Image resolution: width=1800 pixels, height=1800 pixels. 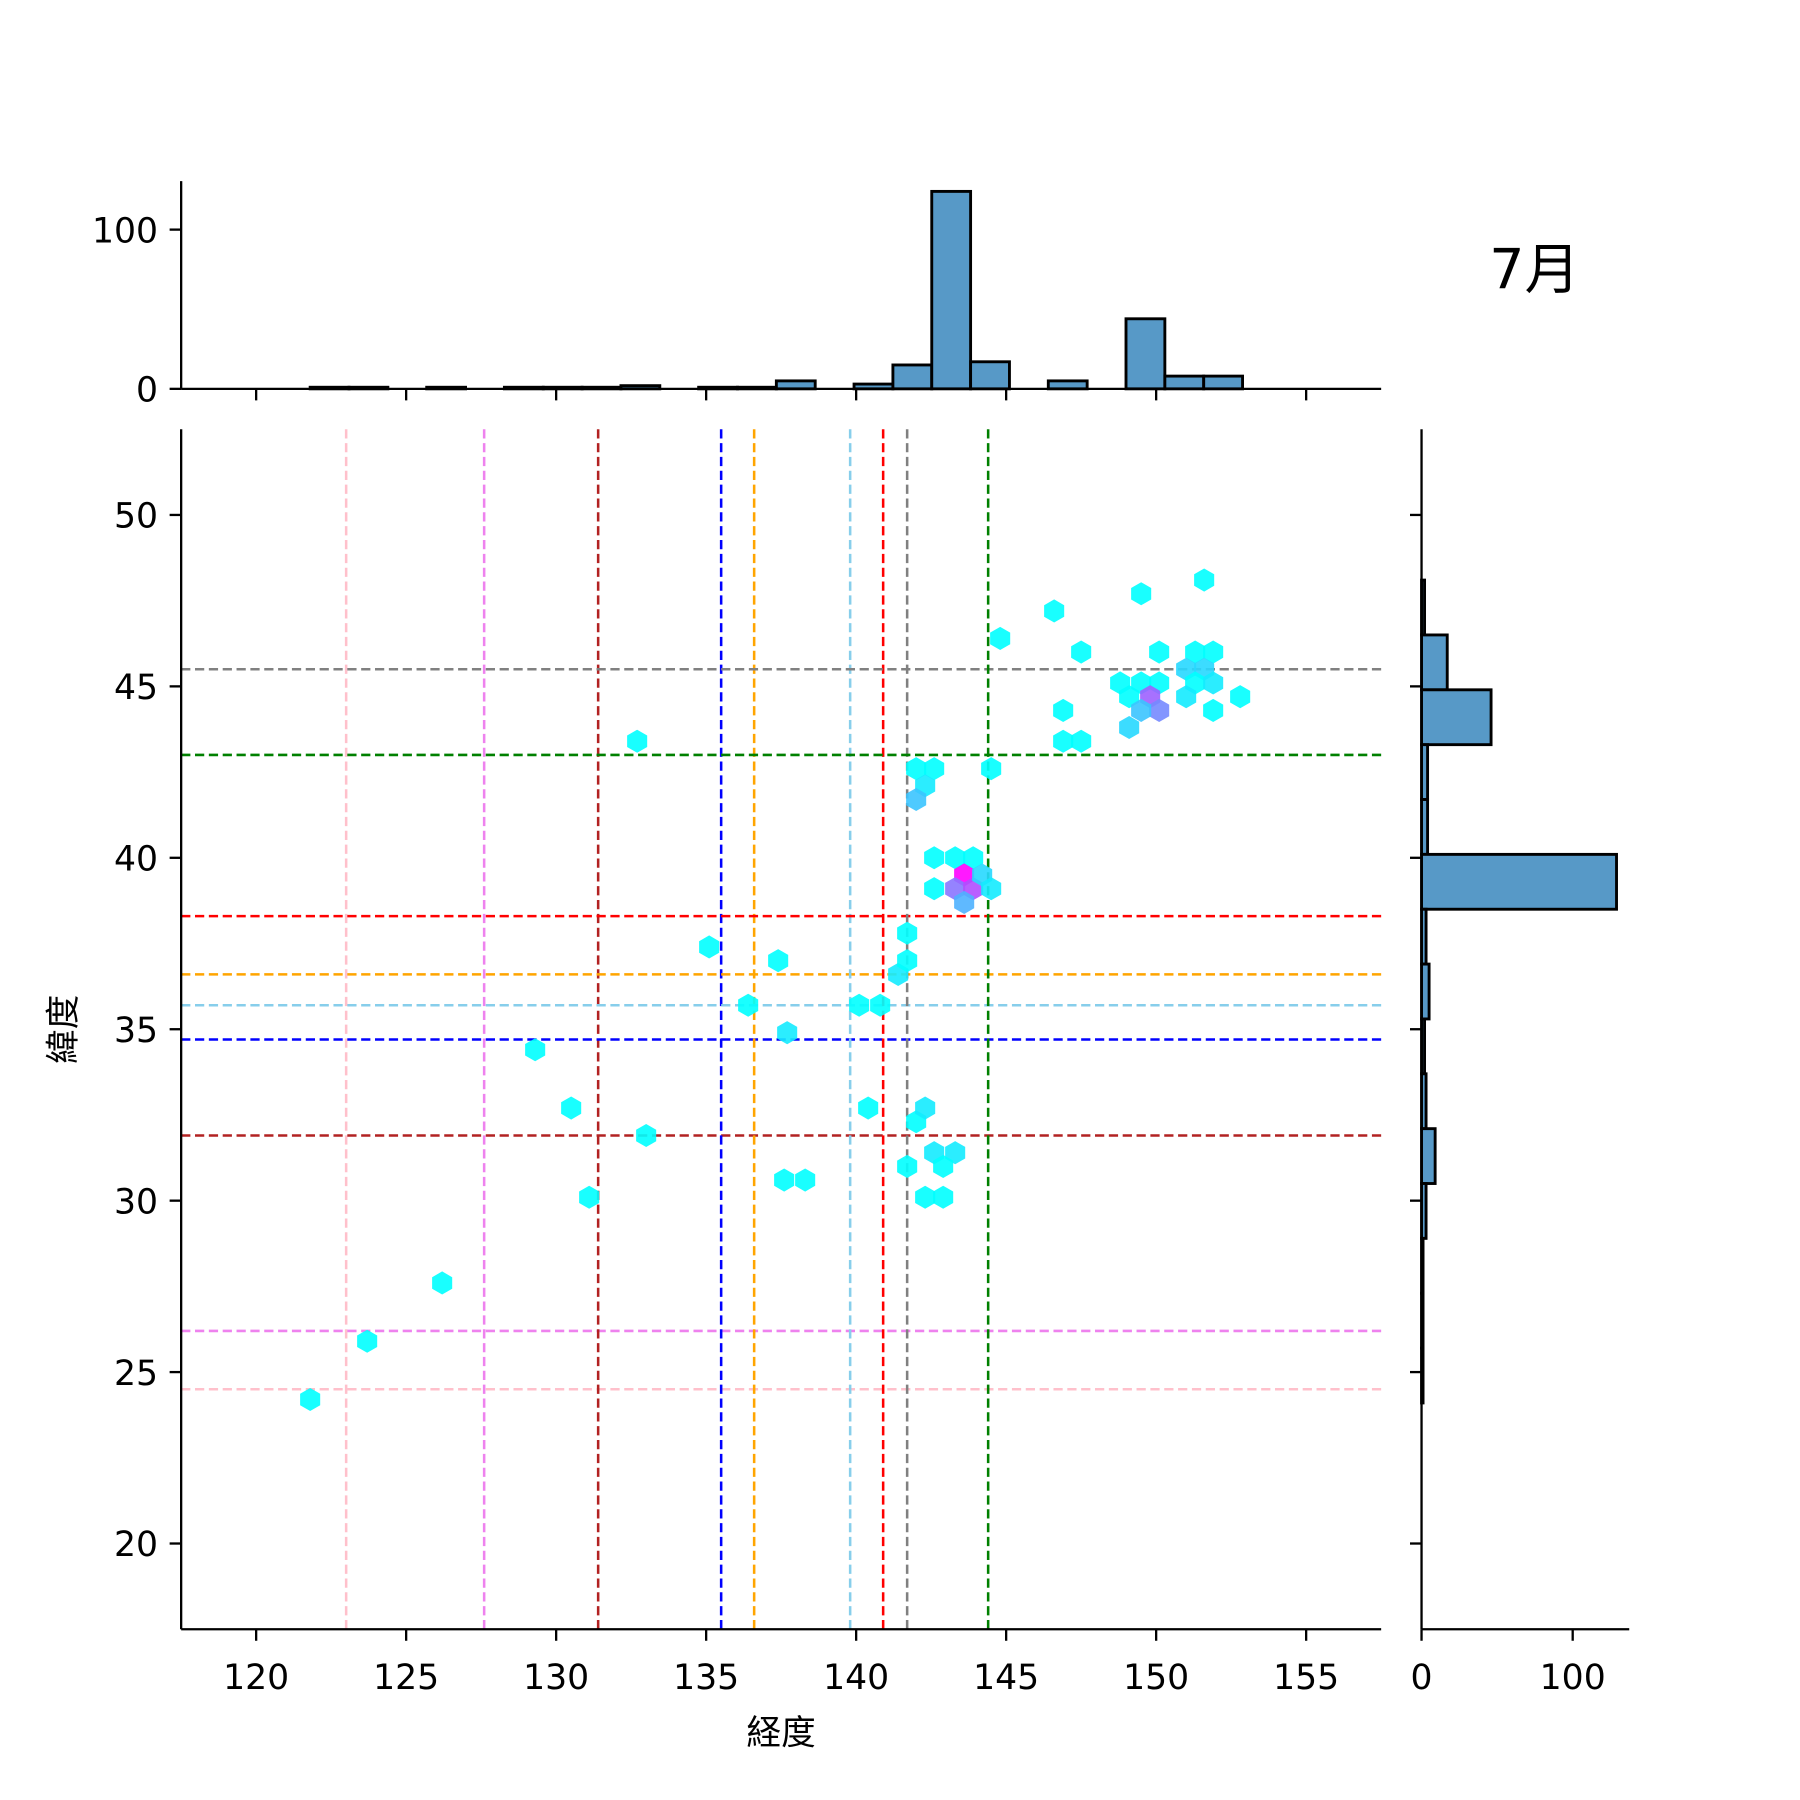 What do you see at coordinates (1306, 1678) in the screenshot?
I see `x-tick-label: 155` at bounding box center [1306, 1678].